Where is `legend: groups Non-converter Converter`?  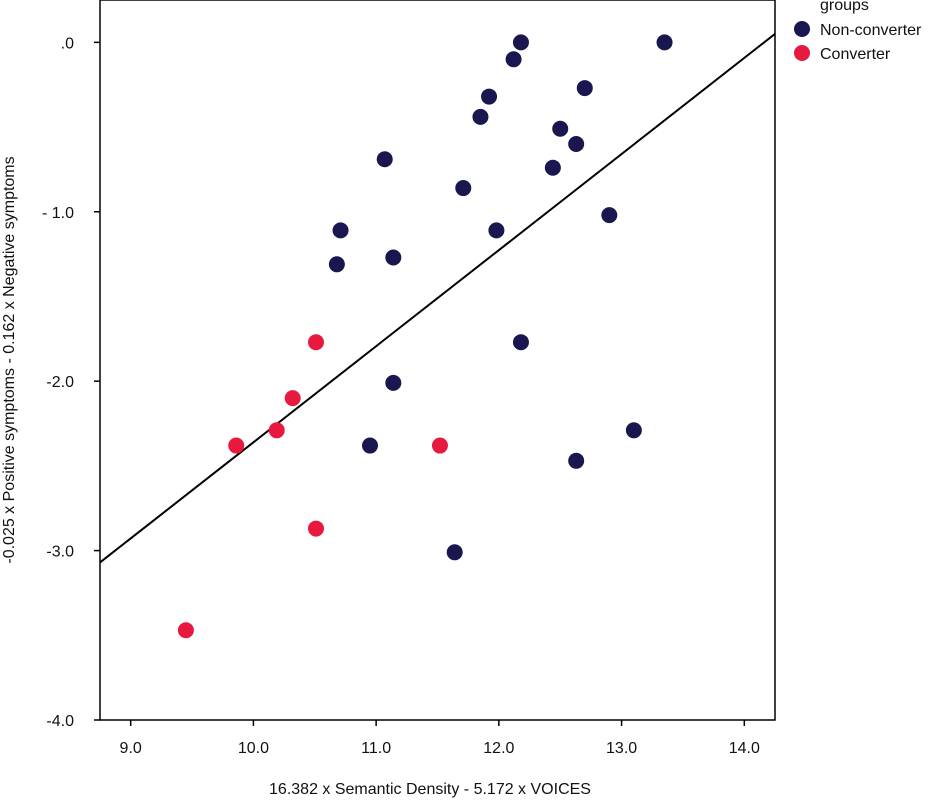 legend: groups Non-converter Converter is located at coordinates (858, 31).